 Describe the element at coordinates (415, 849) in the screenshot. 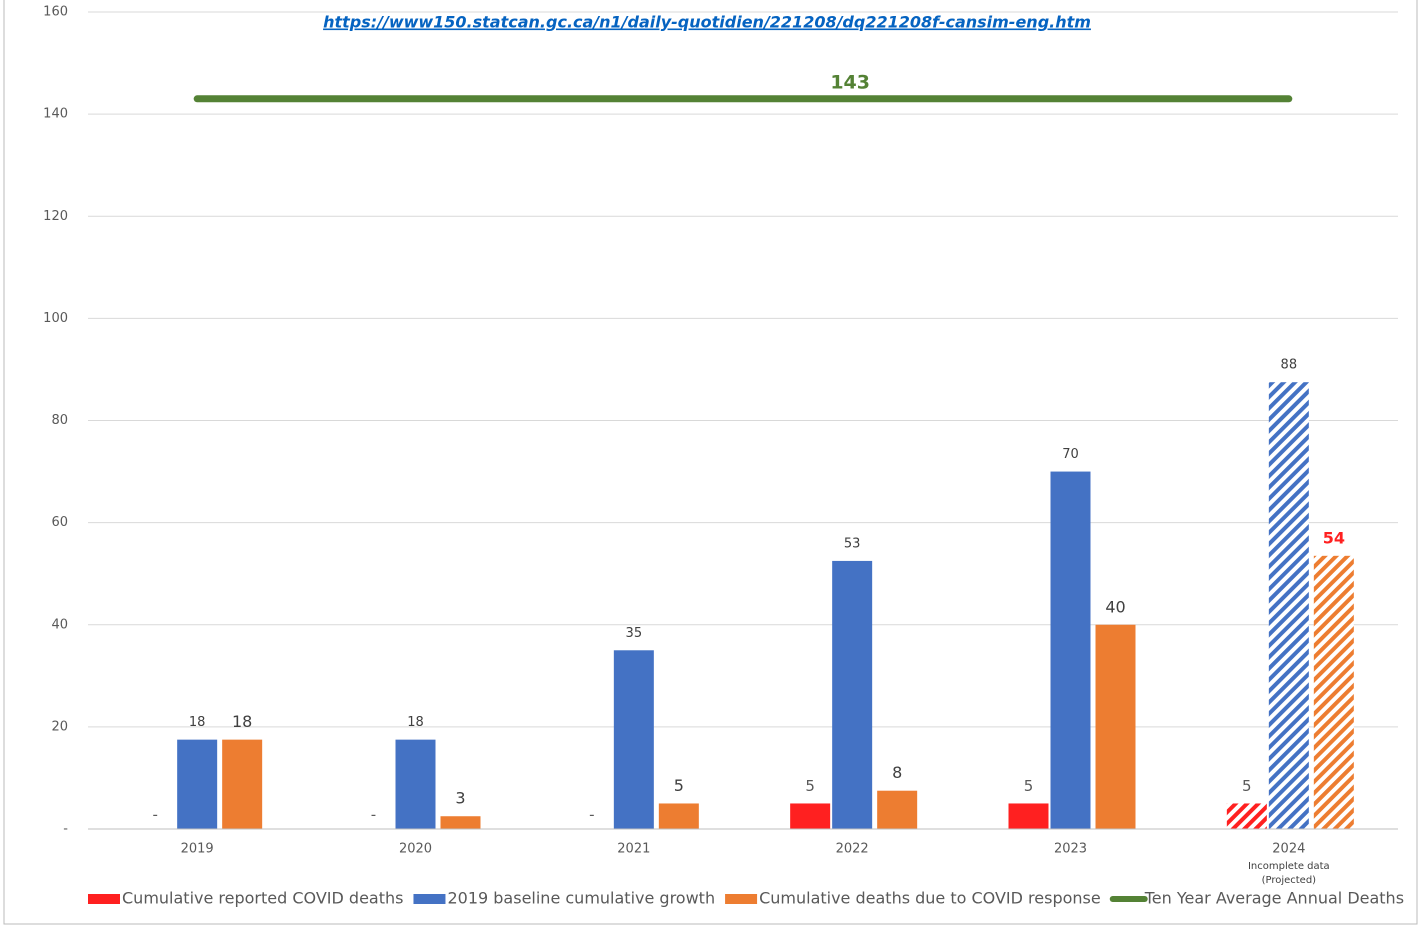

I see `x-tick-label: 2020` at that location.